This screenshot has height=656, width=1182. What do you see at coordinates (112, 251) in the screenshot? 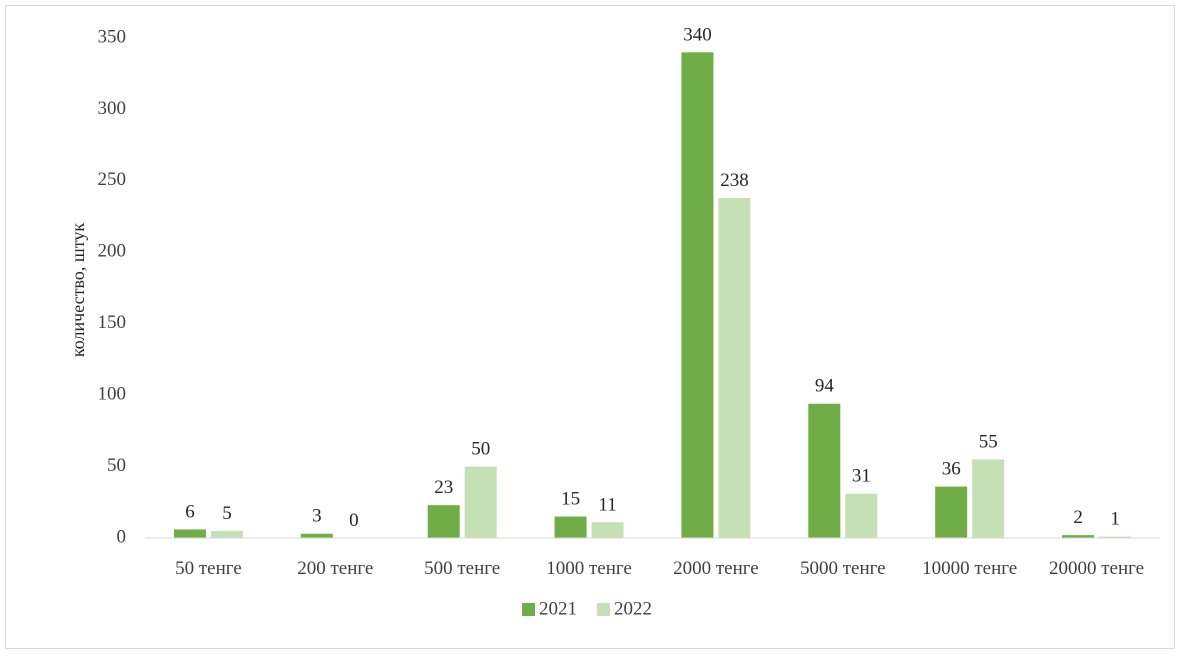
I see `y-tick-label: 200` at bounding box center [112, 251].